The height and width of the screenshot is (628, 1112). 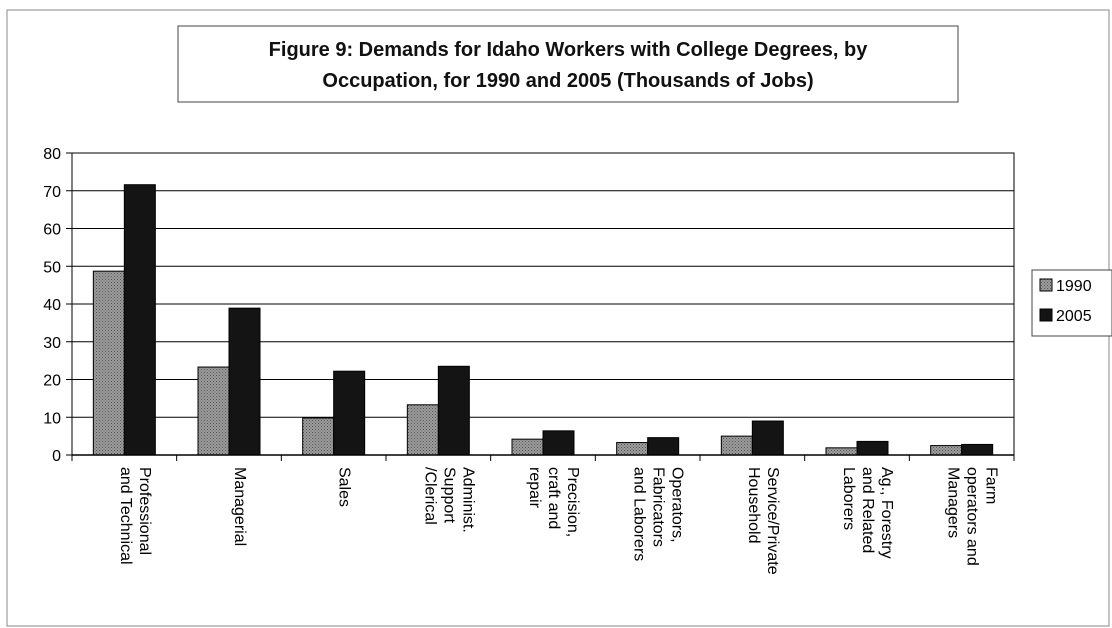 I want to click on y-axis-ticks: 0 10 20 30 40 50 60 70 80, so click(x=57, y=305).